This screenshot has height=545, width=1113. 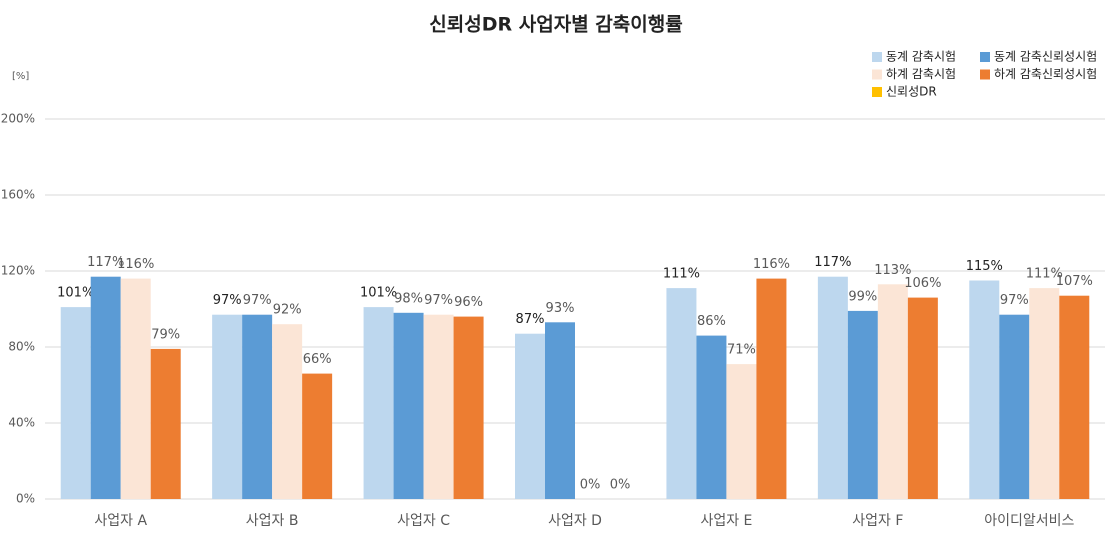 I want to click on y-tick-label: 0%, so click(x=25, y=499).